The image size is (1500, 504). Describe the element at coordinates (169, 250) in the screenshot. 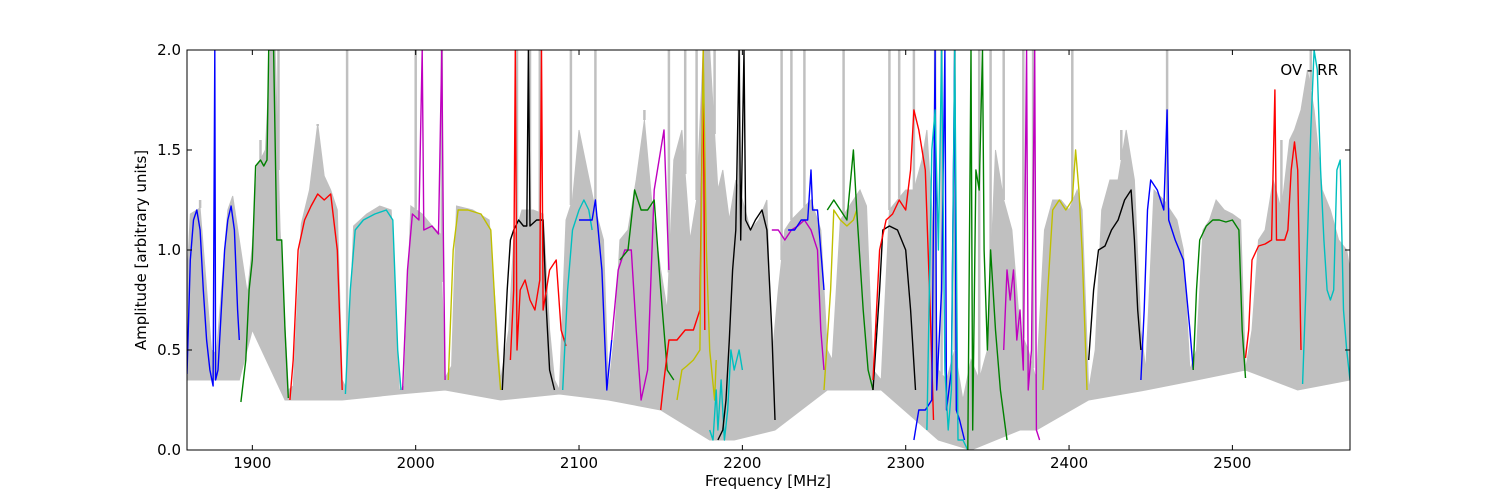

I see `y-tick-label: 1.0` at that location.